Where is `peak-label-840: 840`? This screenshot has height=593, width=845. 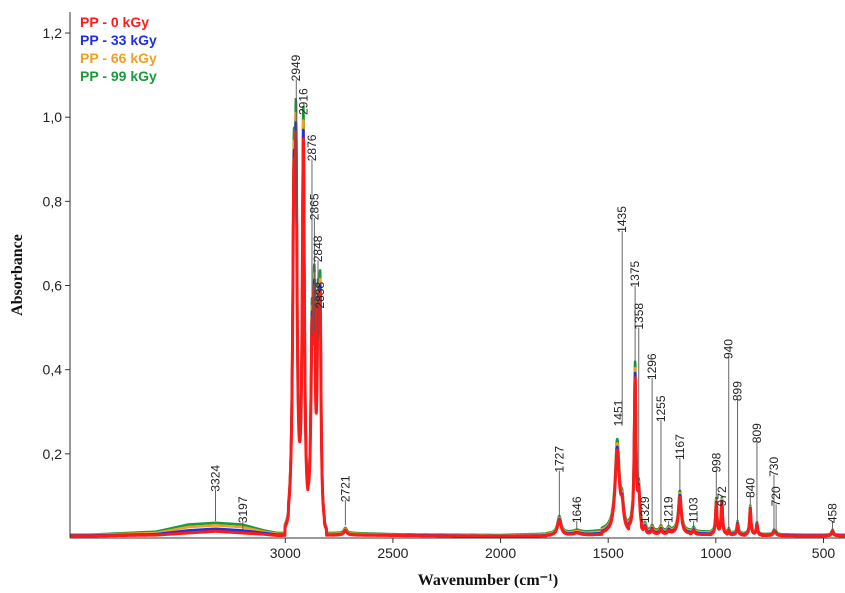
peak-label-840: 840 is located at coordinates (750, 488).